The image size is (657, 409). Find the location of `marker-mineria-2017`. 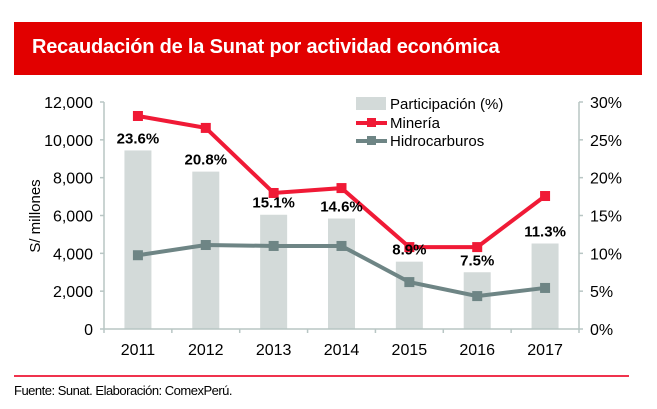

marker-mineria-2017 is located at coordinates (545, 196).